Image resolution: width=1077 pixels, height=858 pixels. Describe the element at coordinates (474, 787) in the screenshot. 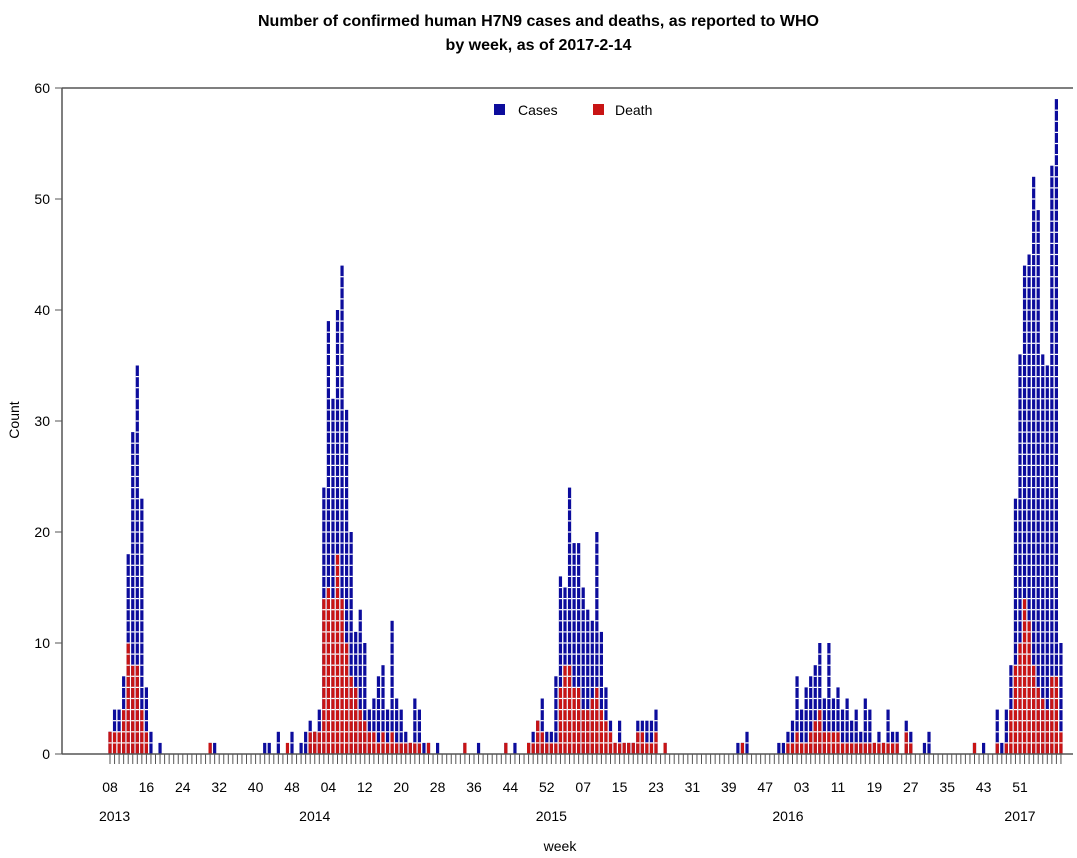

I see `x-tick-label: 36` at that location.